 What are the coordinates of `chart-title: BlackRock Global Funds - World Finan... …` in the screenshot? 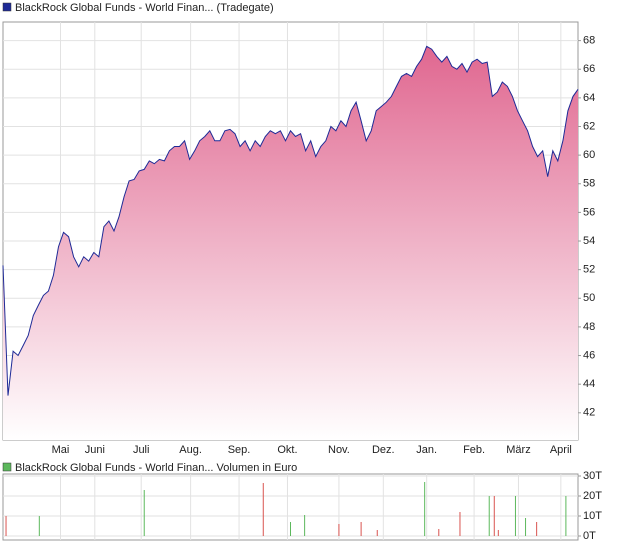 It's located at (156, 468).